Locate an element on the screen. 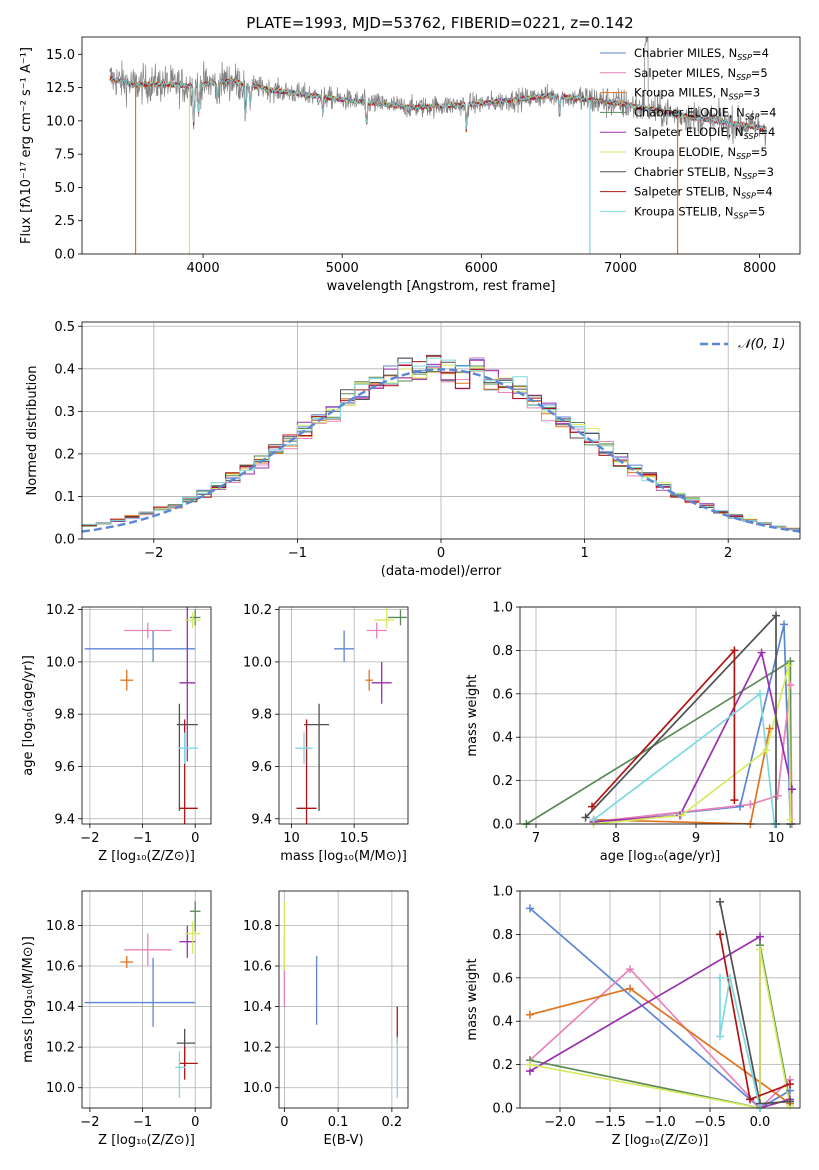 The image size is (819, 1170). x-tick-label: 0 is located at coordinates (195, 838).